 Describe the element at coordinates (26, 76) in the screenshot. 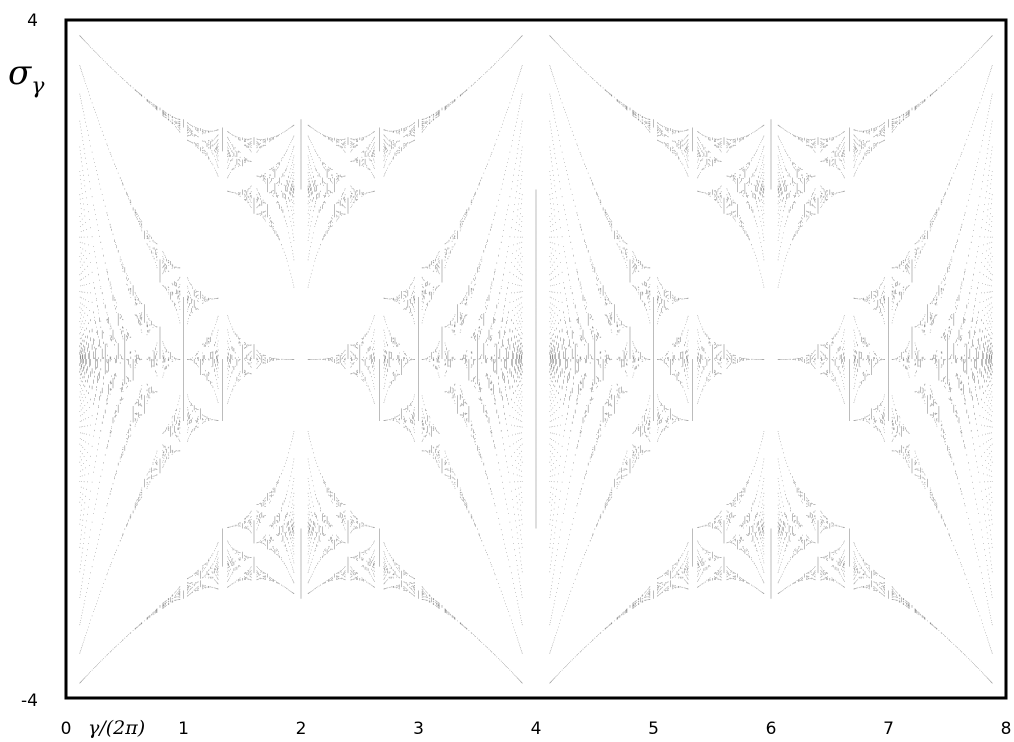

I see `y-axis-label: σγ` at that location.